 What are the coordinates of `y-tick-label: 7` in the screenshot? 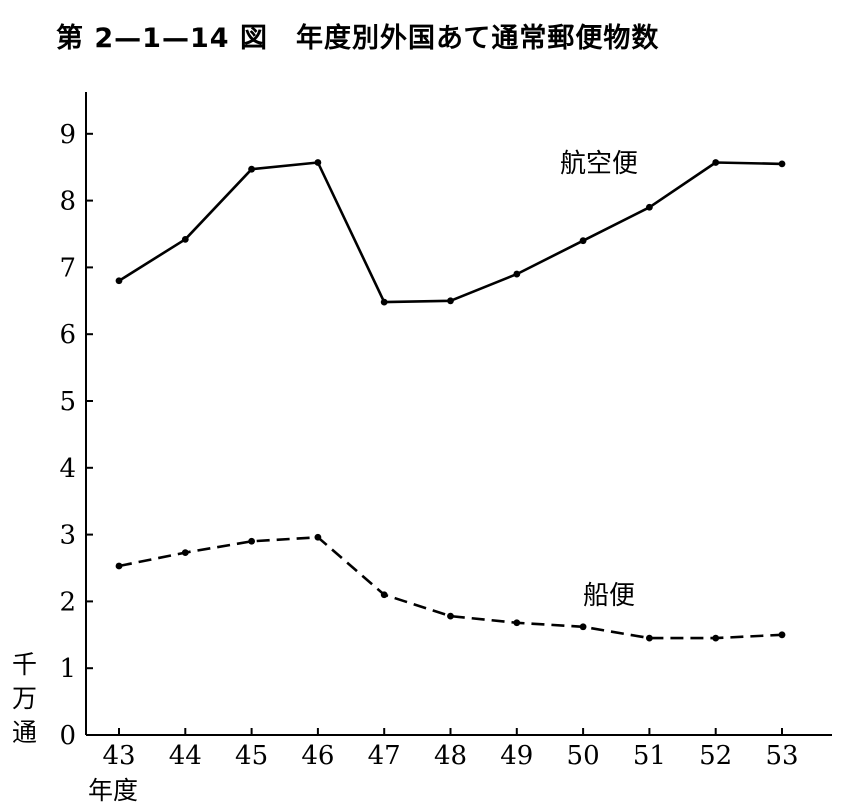 It's located at (67, 268).